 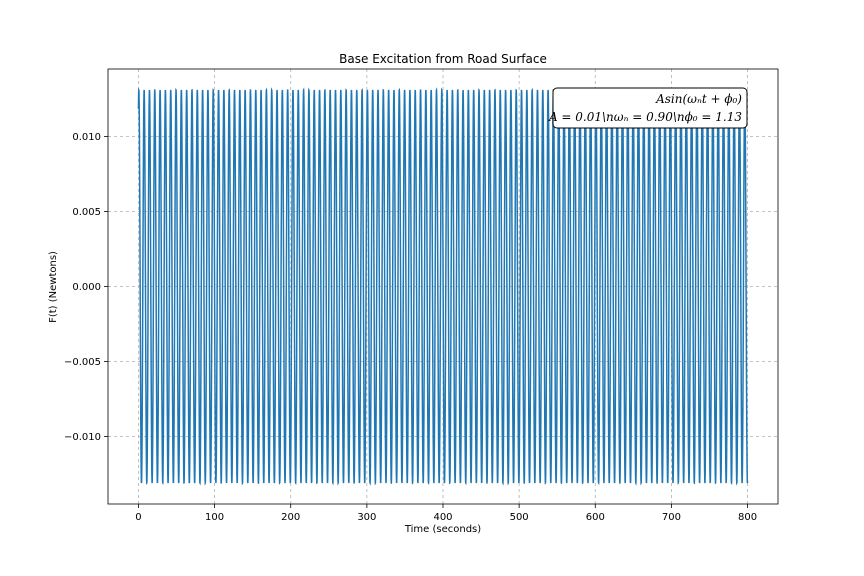 What do you see at coordinates (214, 517) in the screenshot?
I see `x-tick-label: 100` at bounding box center [214, 517].